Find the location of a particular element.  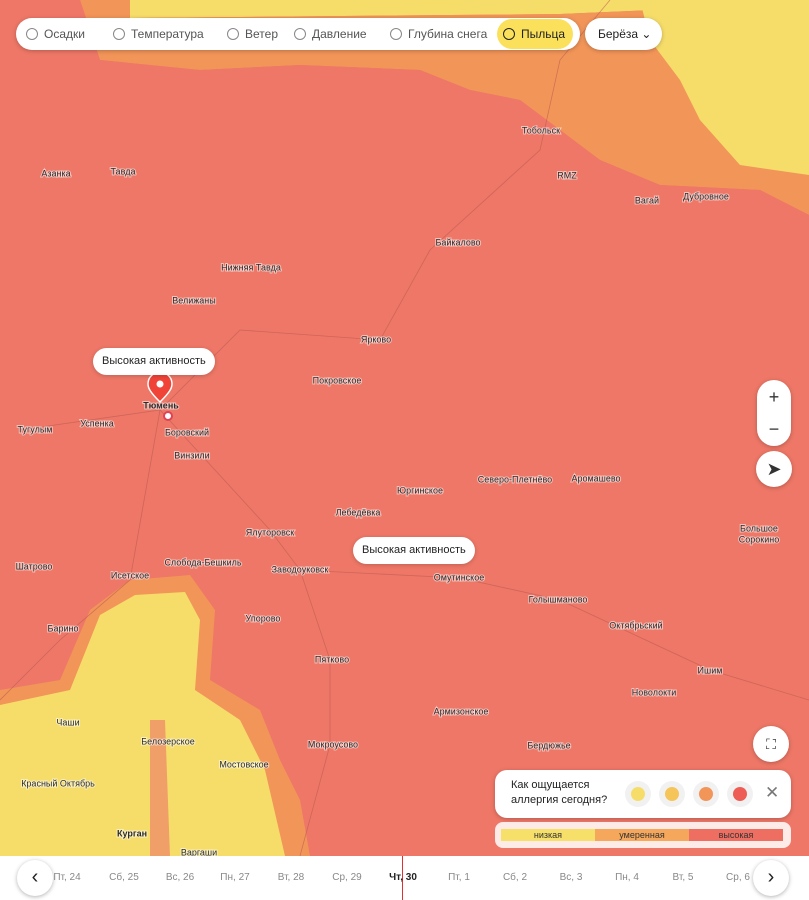

day-label: Пн, 27 is located at coordinates (235, 877).